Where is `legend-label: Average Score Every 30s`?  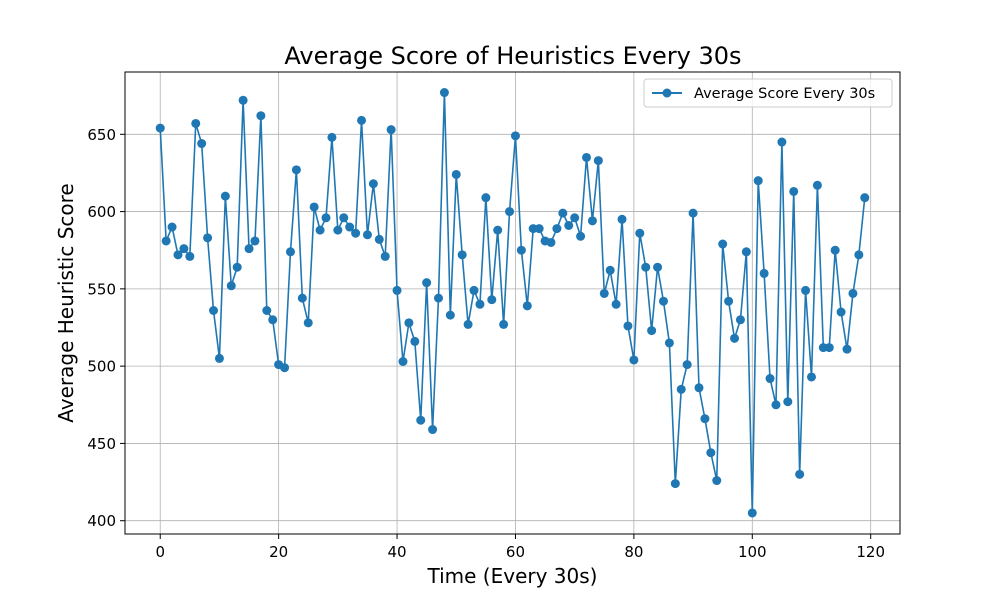 legend-label: Average Score Every 30s is located at coordinates (784, 94).